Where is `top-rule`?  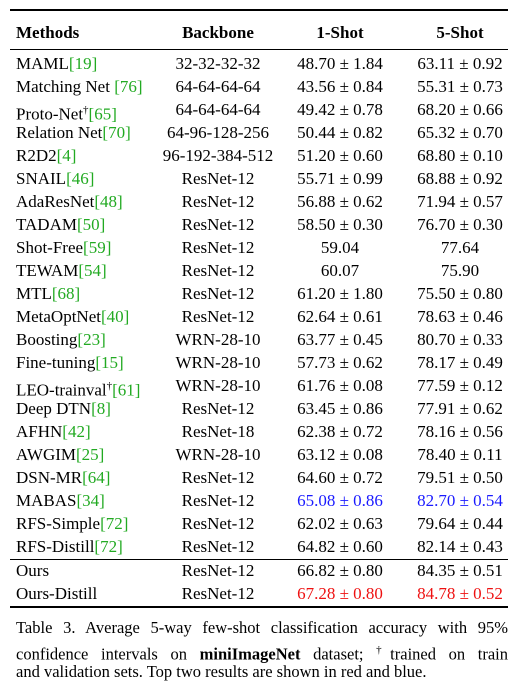
top-rule is located at coordinates (259, 10).